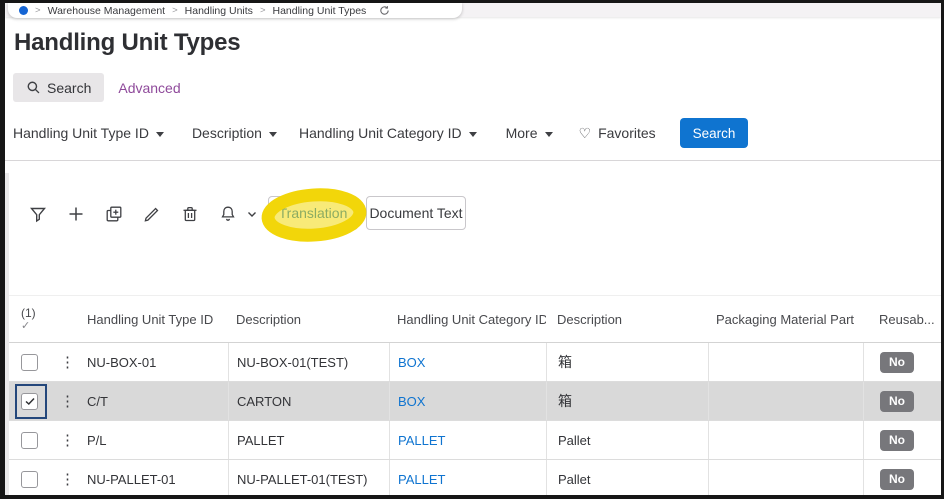 This screenshot has width=944, height=499. Describe the element at coordinates (152, 214) in the screenshot. I see `edit-icon` at that location.